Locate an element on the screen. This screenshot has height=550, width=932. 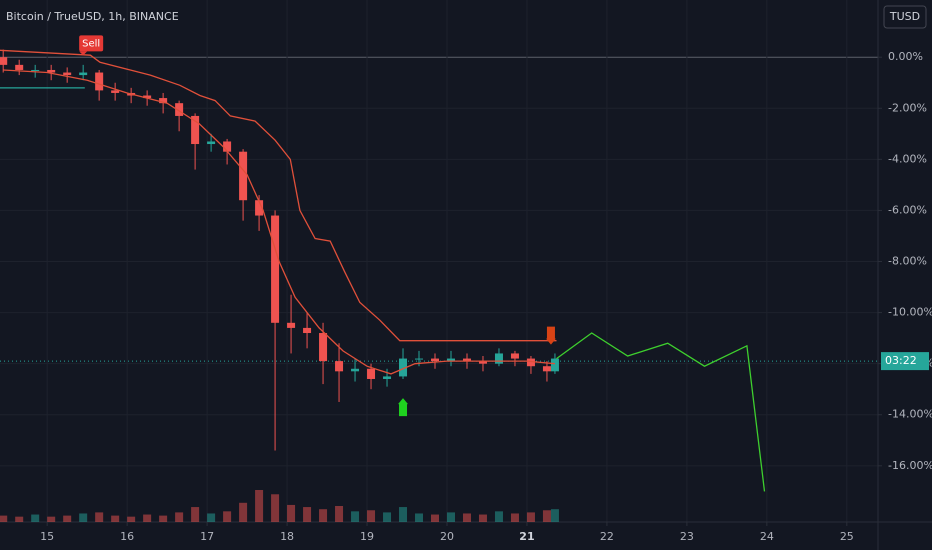
y-tick-label: -4.00% is located at coordinates (907, 158).